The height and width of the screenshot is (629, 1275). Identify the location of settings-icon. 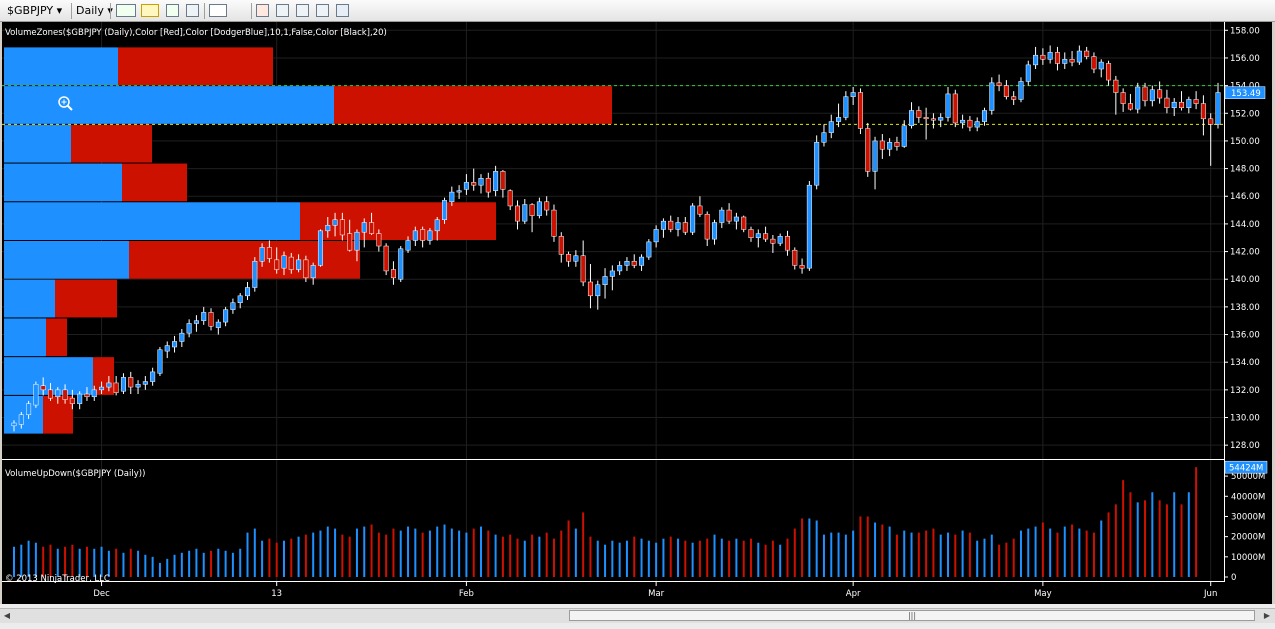
(342, 10).